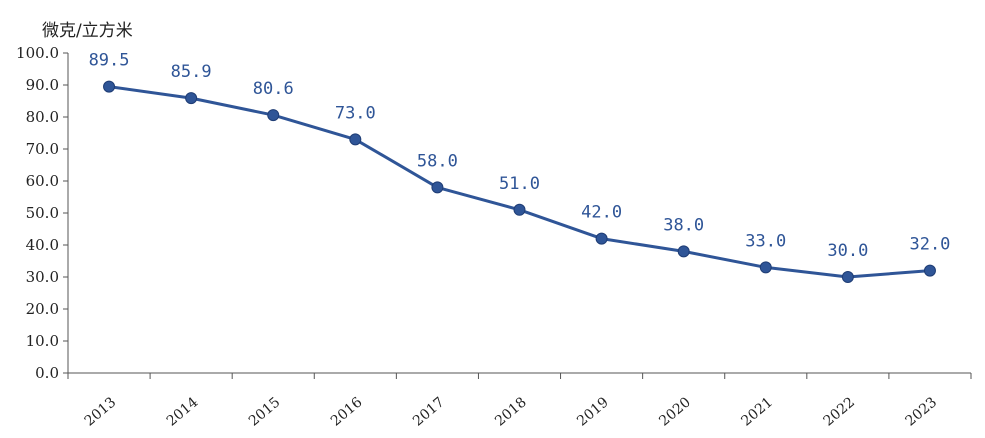  What do you see at coordinates (101, 411) in the screenshot?
I see `x-tick-label: 2013` at bounding box center [101, 411].